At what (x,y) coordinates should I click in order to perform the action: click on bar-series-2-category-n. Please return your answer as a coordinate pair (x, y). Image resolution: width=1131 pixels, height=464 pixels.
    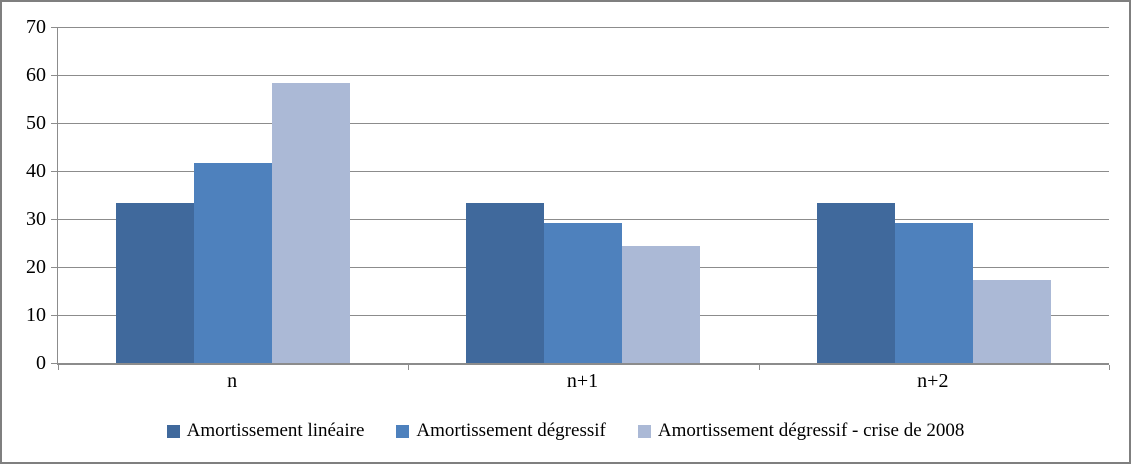
    Looking at the image, I should click on (233, 262).